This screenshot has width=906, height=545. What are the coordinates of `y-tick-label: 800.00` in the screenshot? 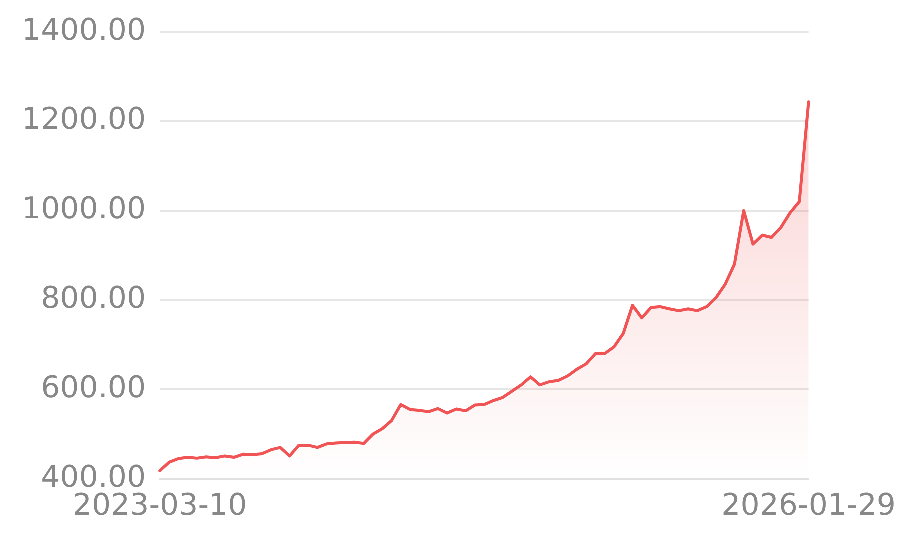 It's located at (93, 298).